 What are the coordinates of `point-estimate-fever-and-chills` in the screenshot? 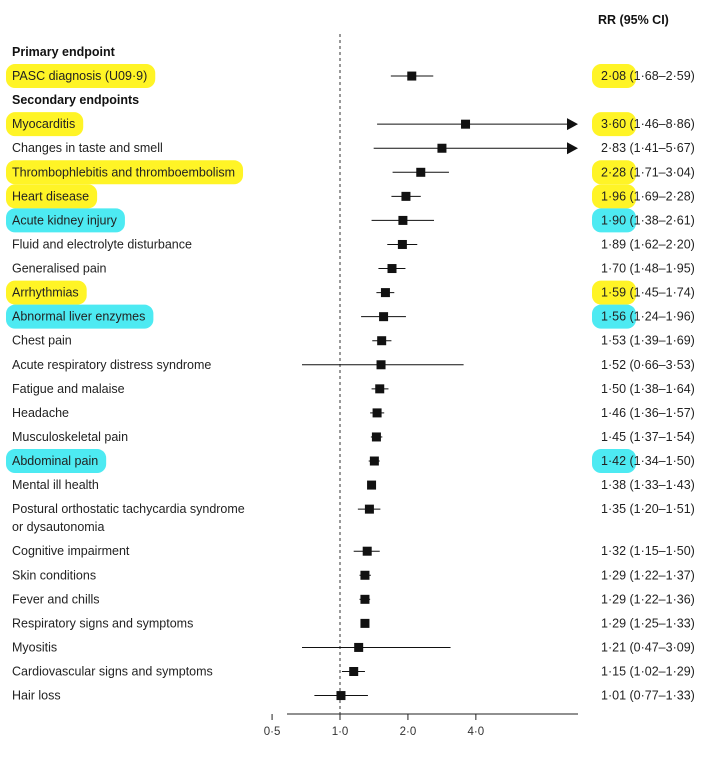 It's located at (365, 599).